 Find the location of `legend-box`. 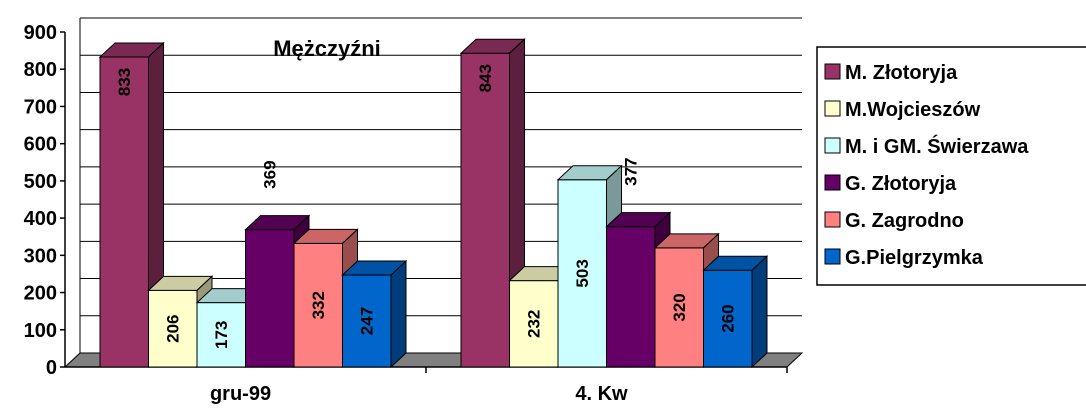

legend-box is located at coordinates (951, 166).